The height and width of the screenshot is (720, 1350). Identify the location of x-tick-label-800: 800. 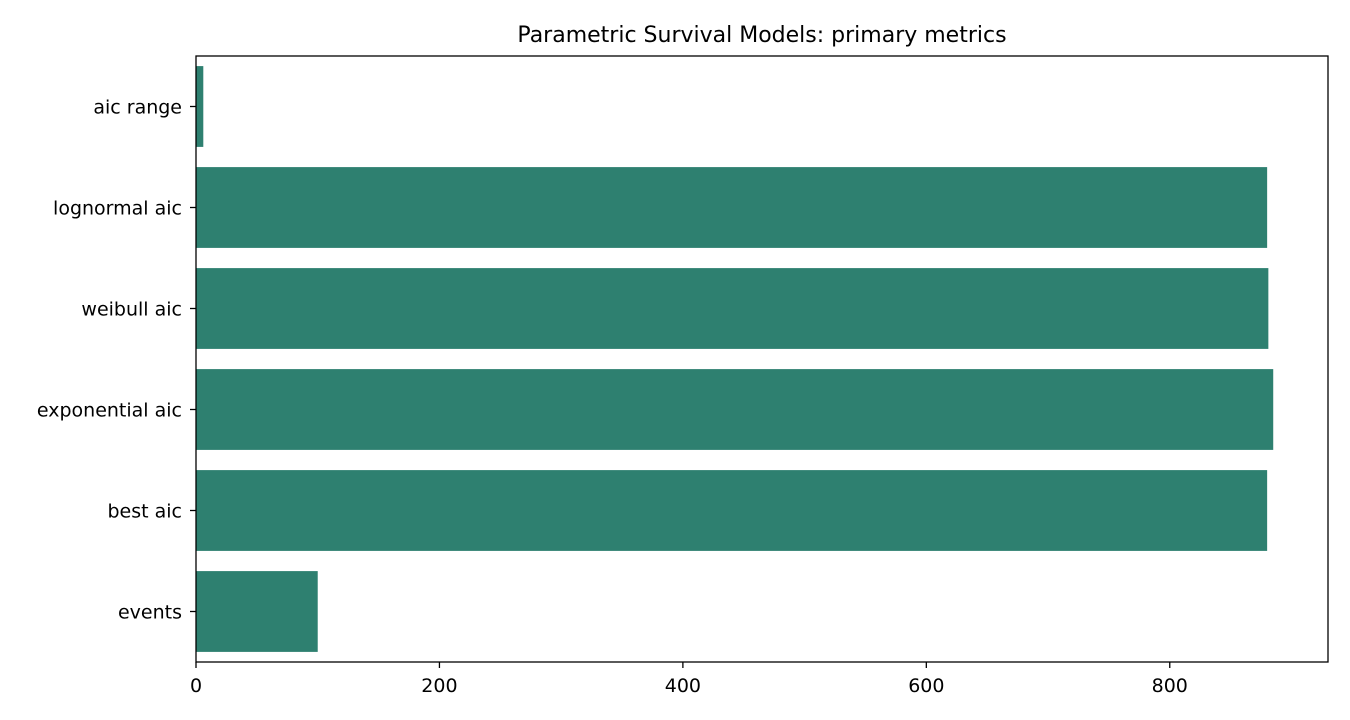
(1170, 686).